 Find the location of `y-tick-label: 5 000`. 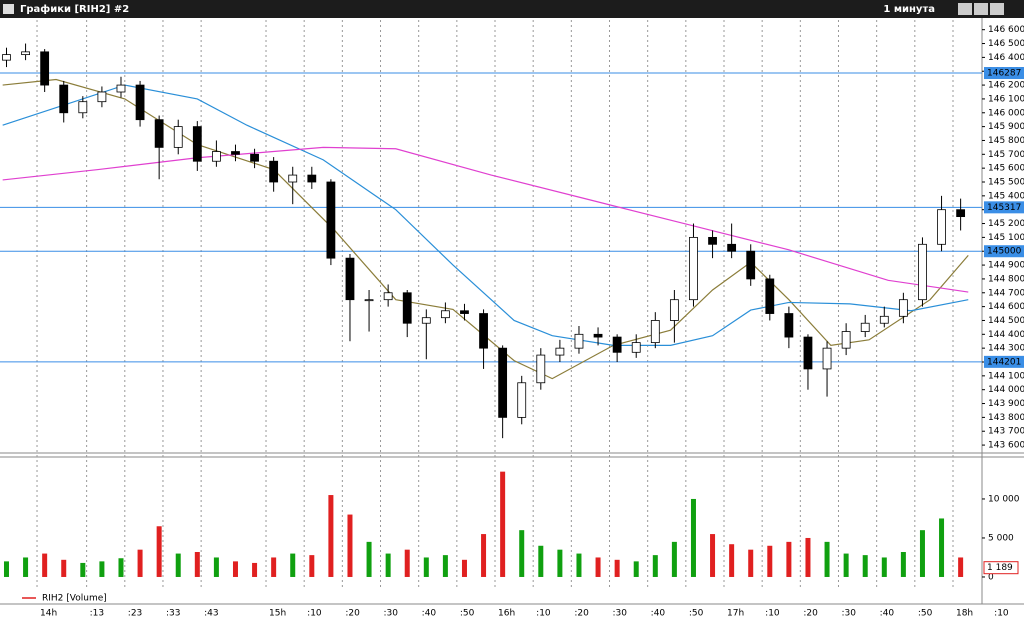

y-tick-label: 5 000 is located at coordinates (1001, 538).